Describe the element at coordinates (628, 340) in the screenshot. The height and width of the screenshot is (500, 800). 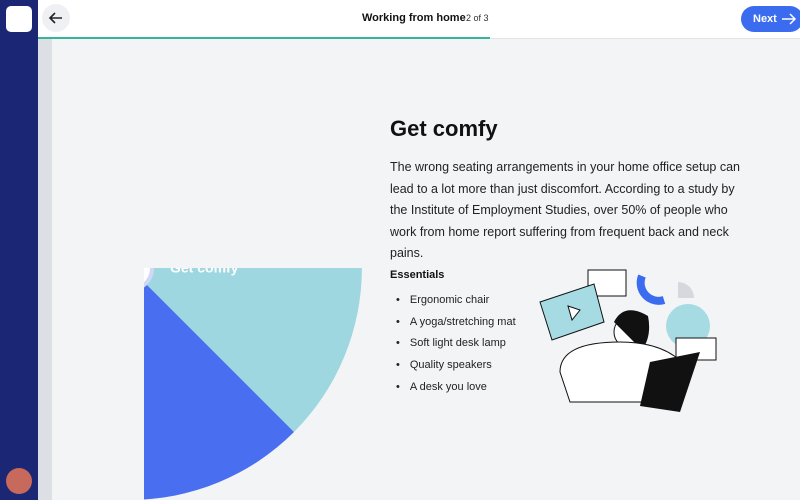
I see `illustration` at that location.